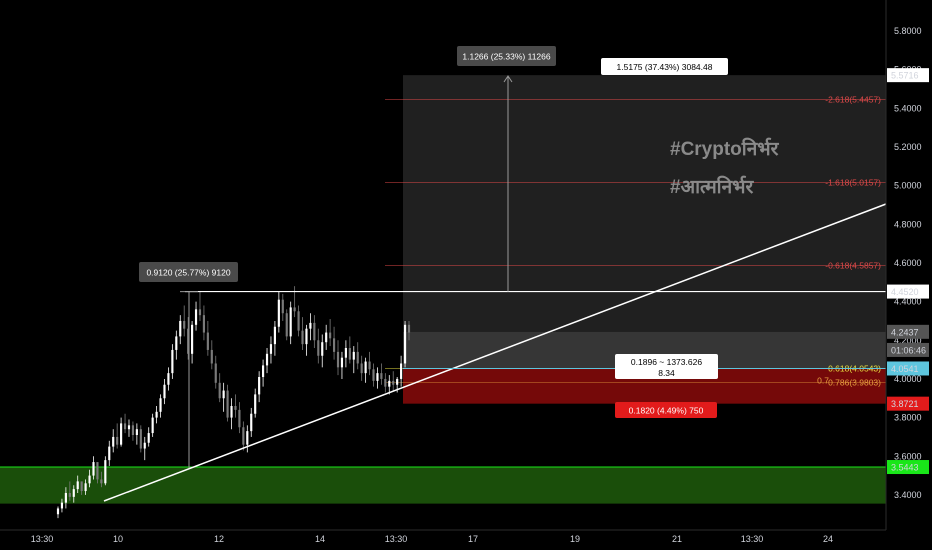  What do you see at coordinates (508, 79) in the screenshot?
I see `projection-arrow-icon` at bounding box center [508, 79].